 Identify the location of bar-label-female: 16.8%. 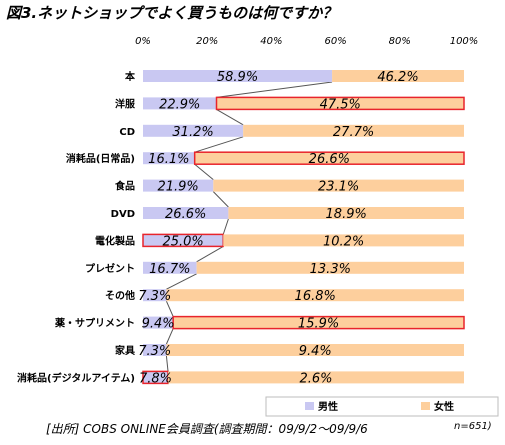
(315, 296).